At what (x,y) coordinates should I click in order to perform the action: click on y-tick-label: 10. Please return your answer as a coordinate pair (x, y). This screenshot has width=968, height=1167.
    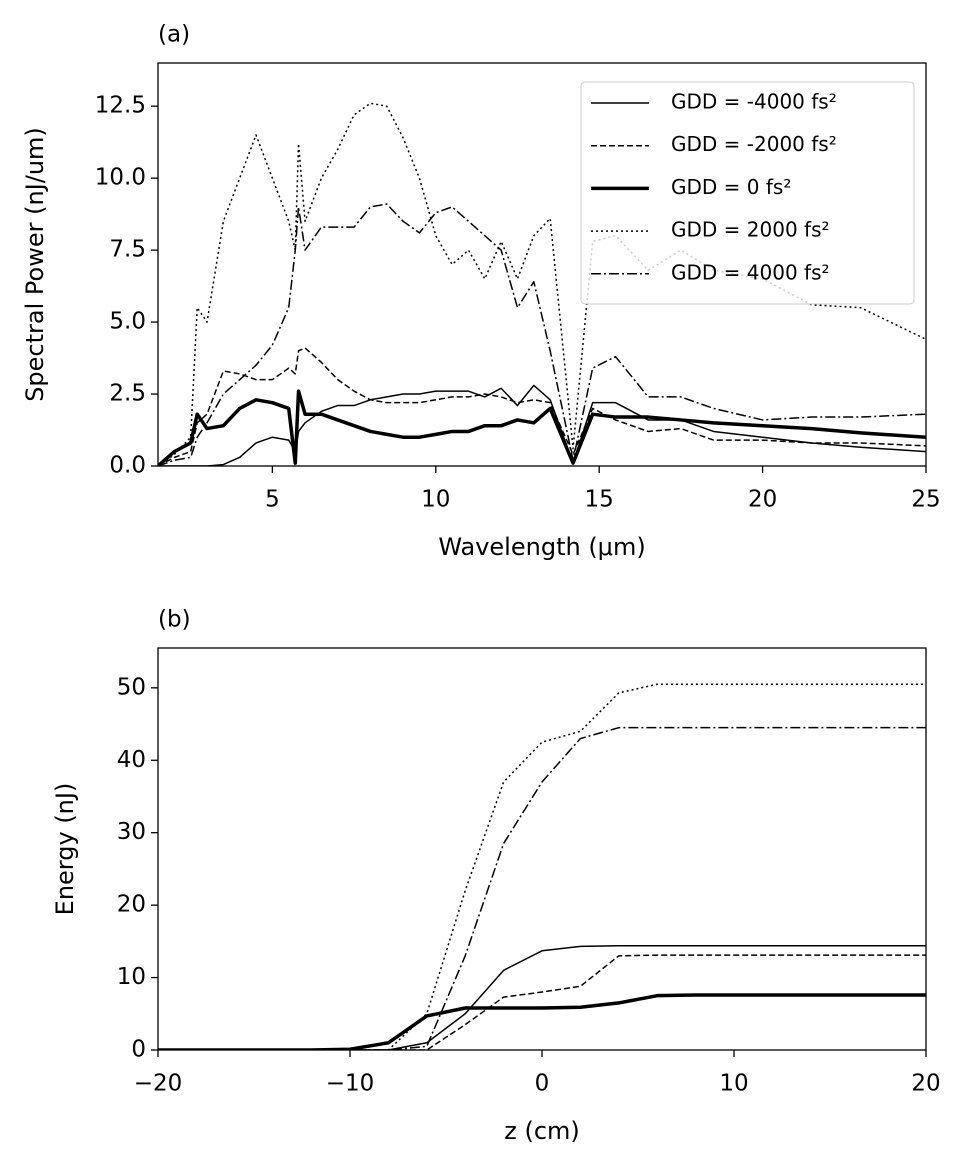
    Looking at the image, I should click on (131, 977).